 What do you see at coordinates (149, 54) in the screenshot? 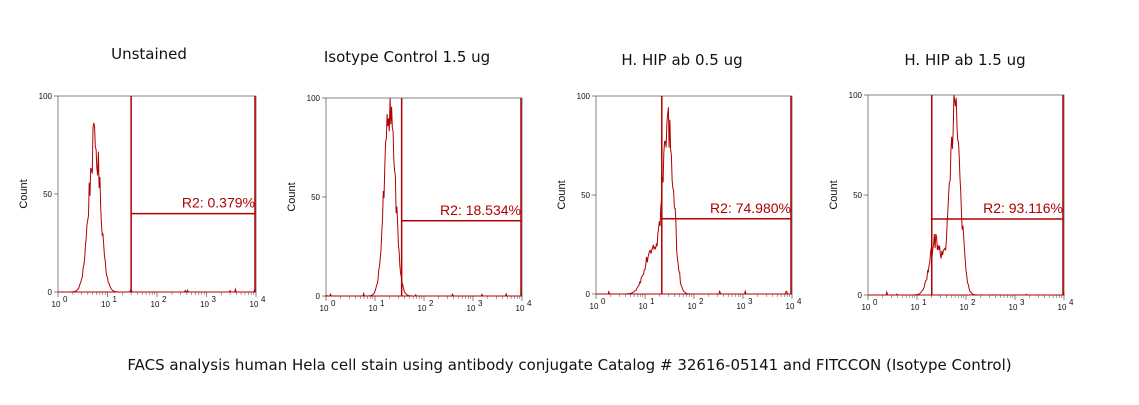
I see `panel-title-1: Unstained` at bounding box center [149, 54].